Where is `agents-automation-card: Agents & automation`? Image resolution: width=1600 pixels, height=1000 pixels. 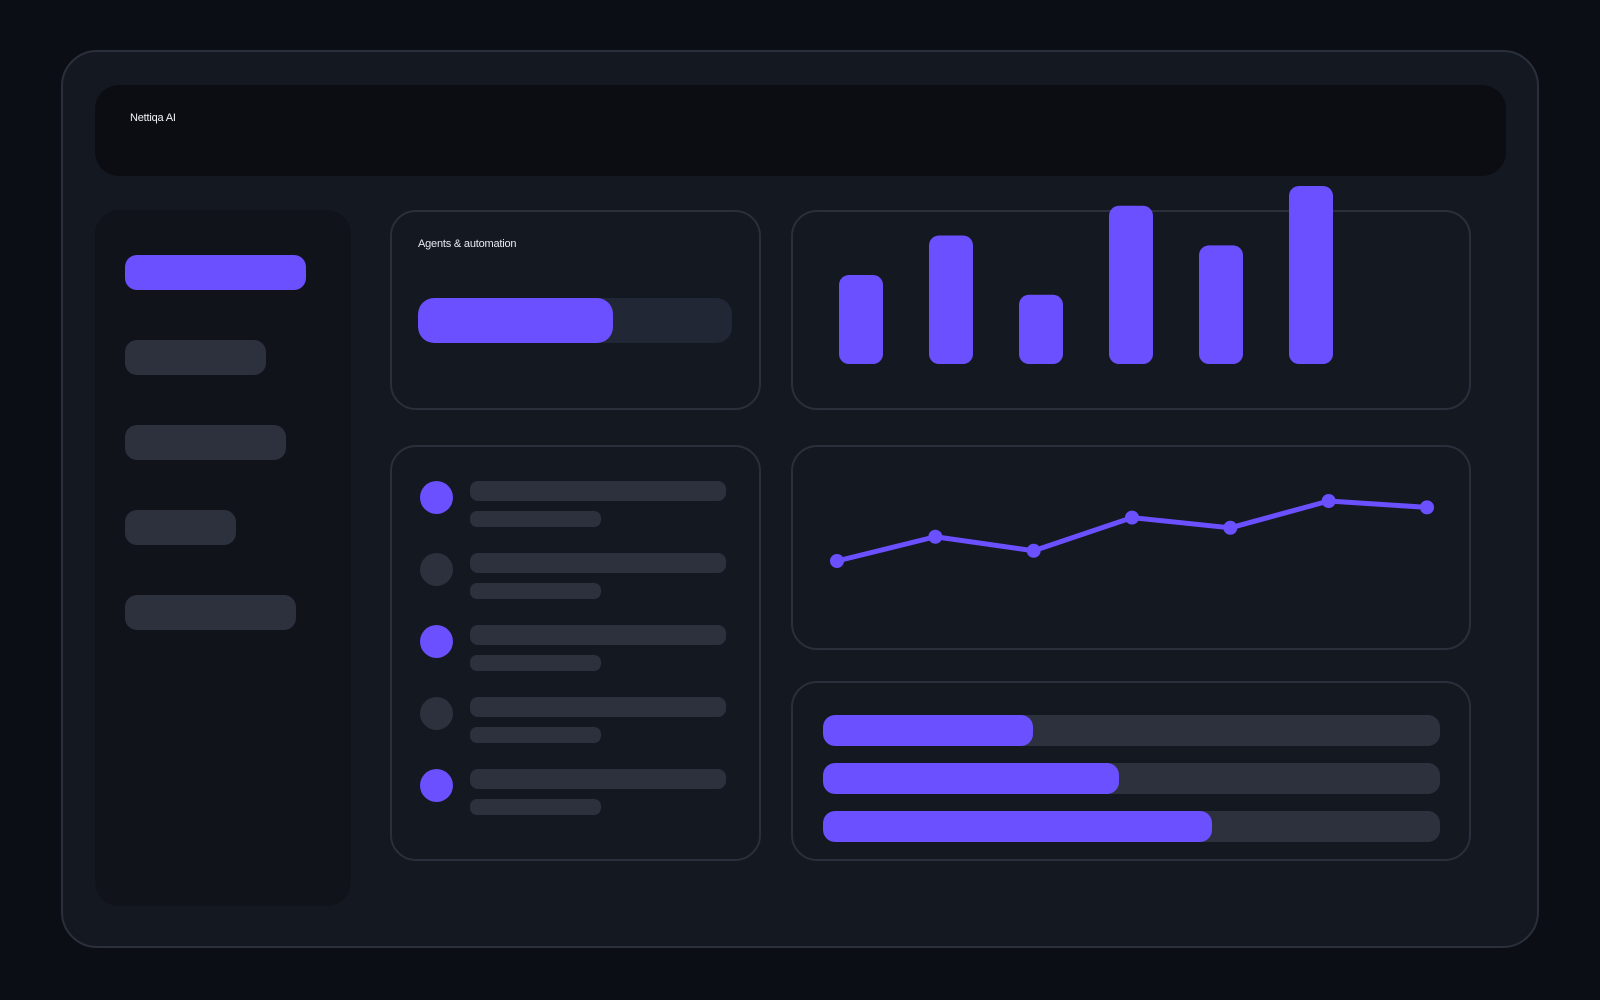
agents-automation-card: Agents & automation is located at coordinates (575, 310).